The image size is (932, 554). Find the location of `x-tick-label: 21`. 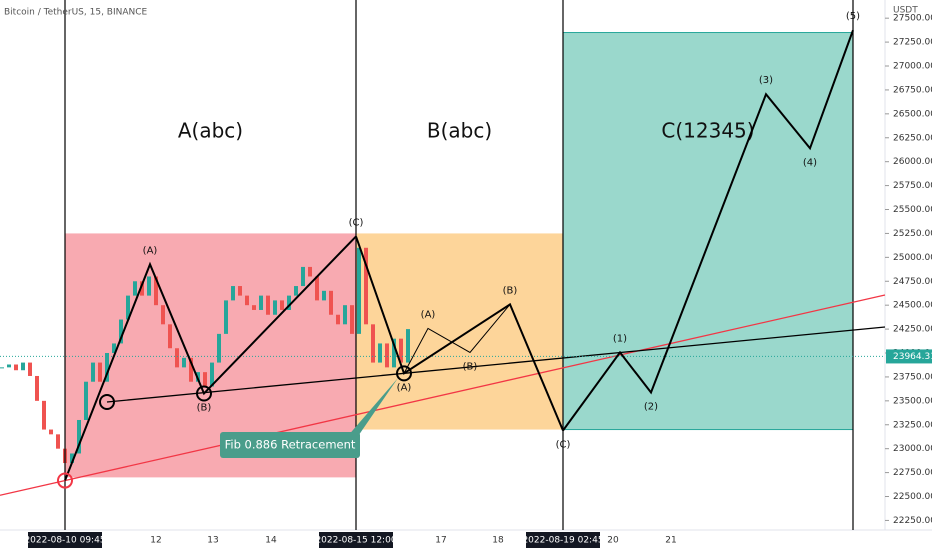

x-tick-label: 21 is located at coordinates (670, 541).